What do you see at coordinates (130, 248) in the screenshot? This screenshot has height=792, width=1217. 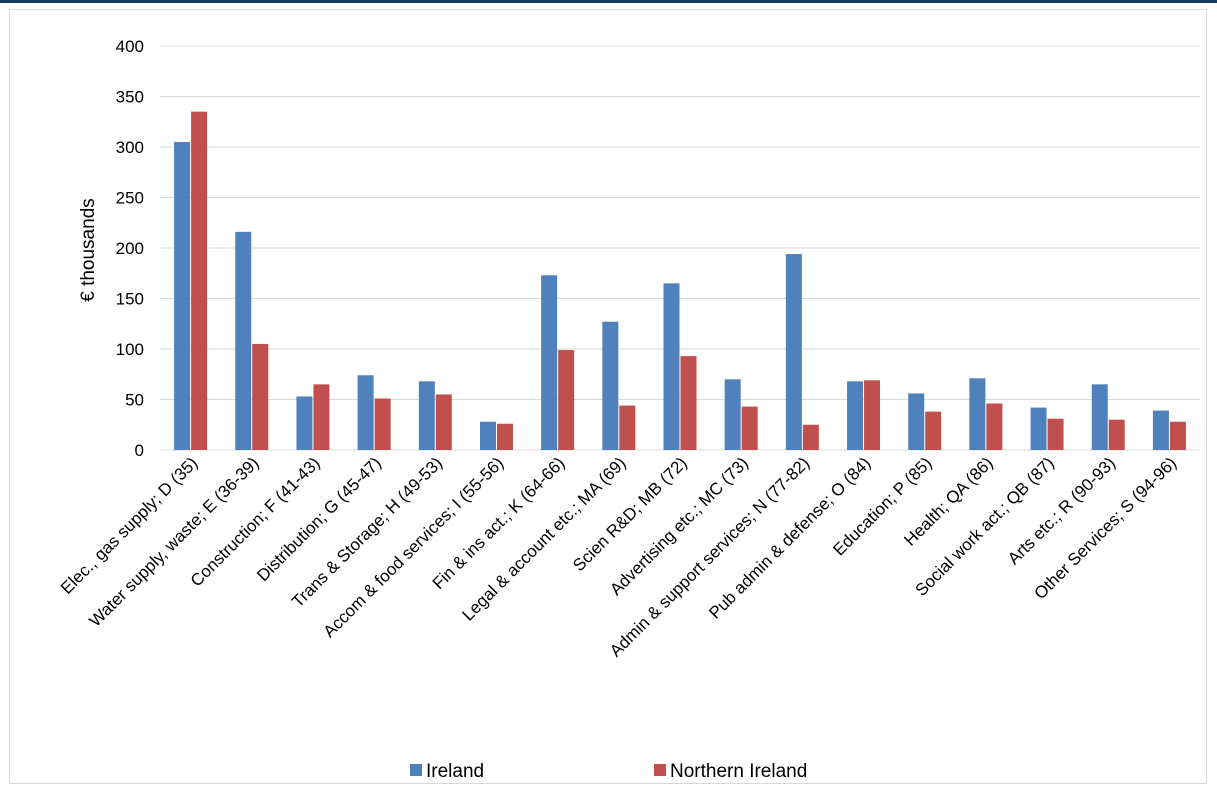 I see `y-tick-label: 200` at bounding box center [130, 248].